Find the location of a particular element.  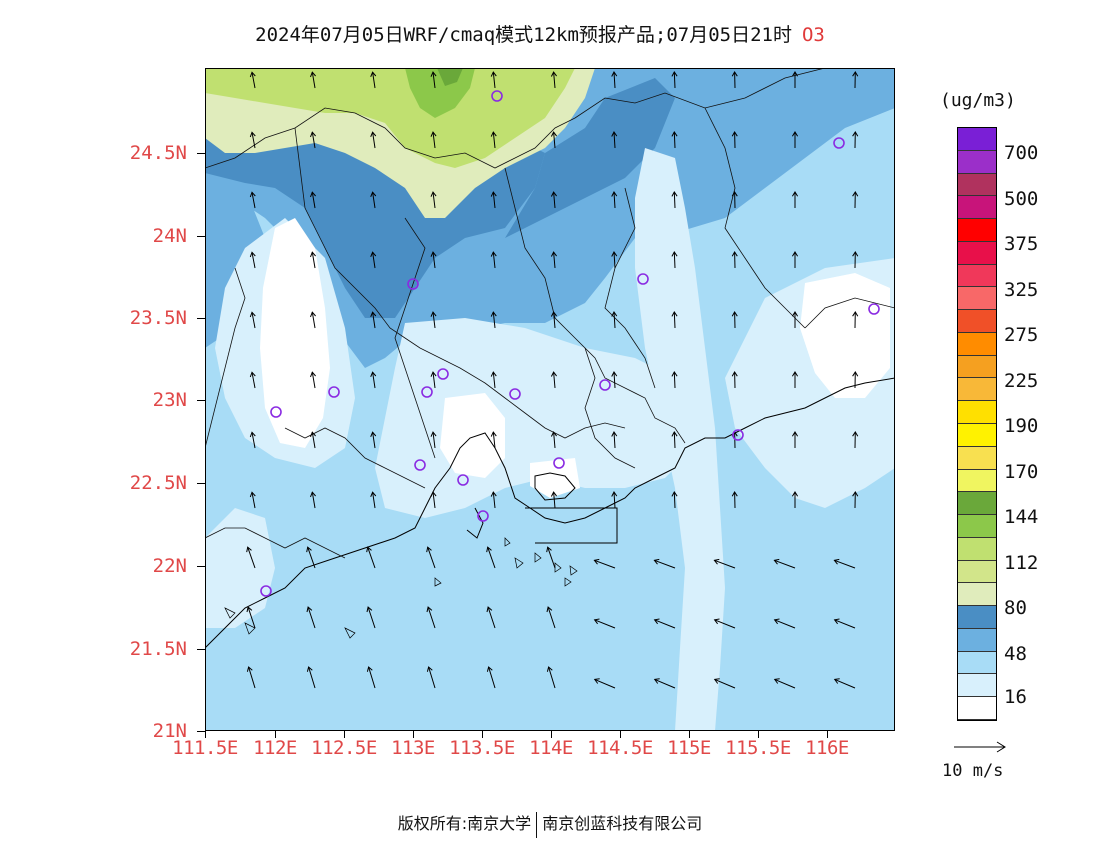

longitude-label: 115.5E is located at coordinates (758, 748).